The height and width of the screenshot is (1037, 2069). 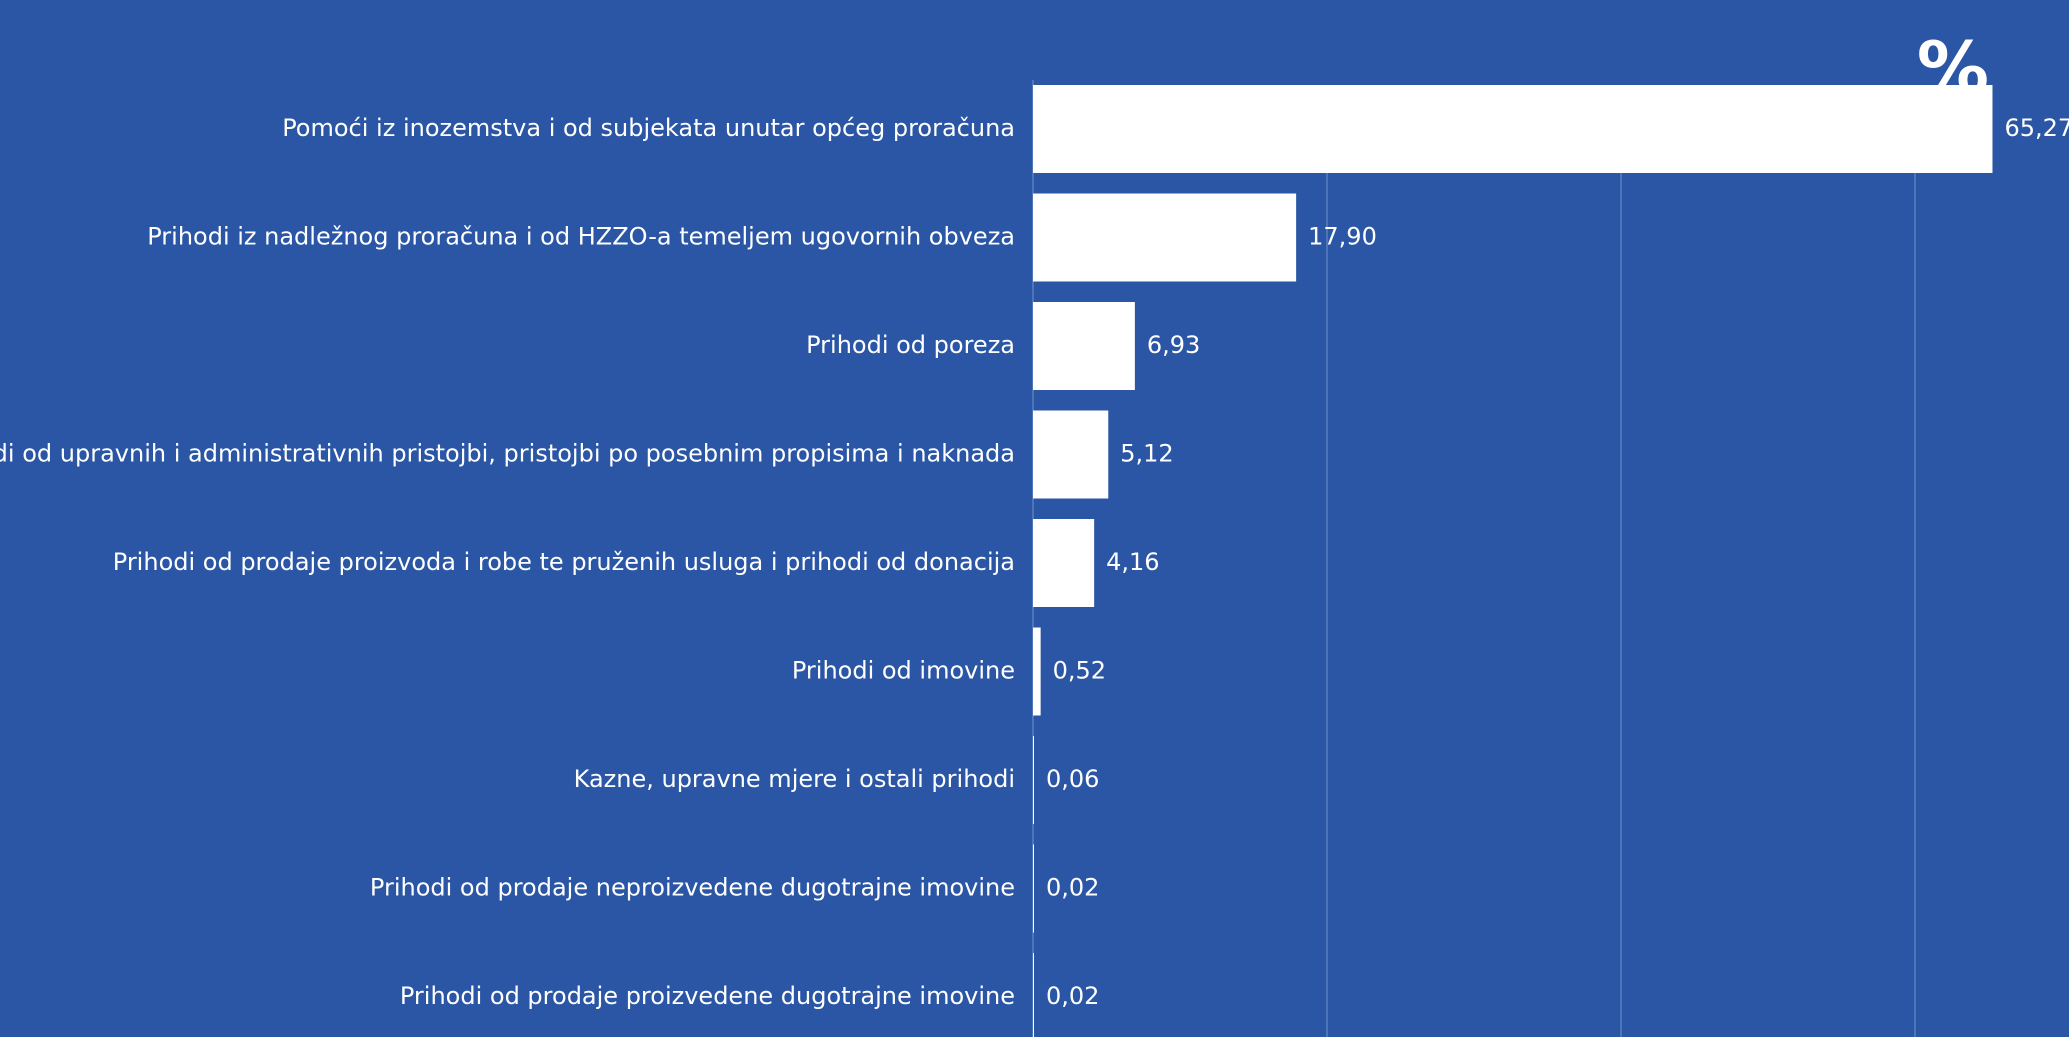 What do you see at coordinates (1079, 671) in the screenshot?
I see `value-label: 0,52` at bounding box center [1079, 671].